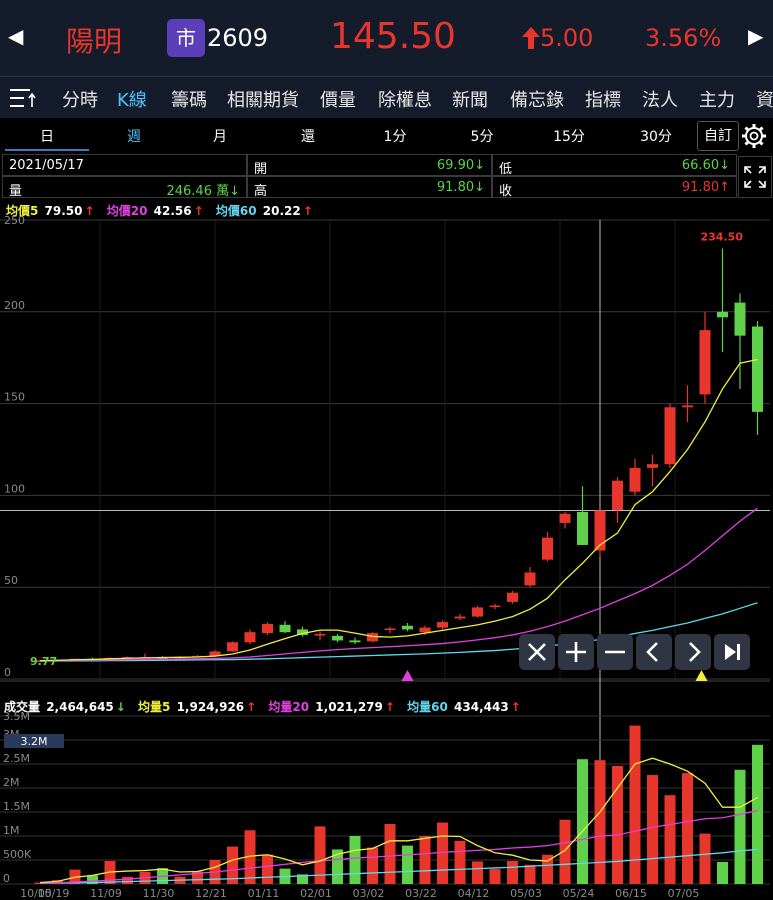 This screenshot has height=900, width=773. I want to click on period-restore: 還, so click(308, 137).